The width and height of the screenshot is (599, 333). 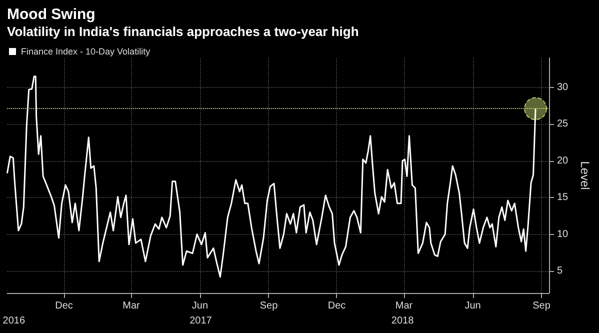 I want to click on y-tick-label: 30, so click(x=562, y=87).